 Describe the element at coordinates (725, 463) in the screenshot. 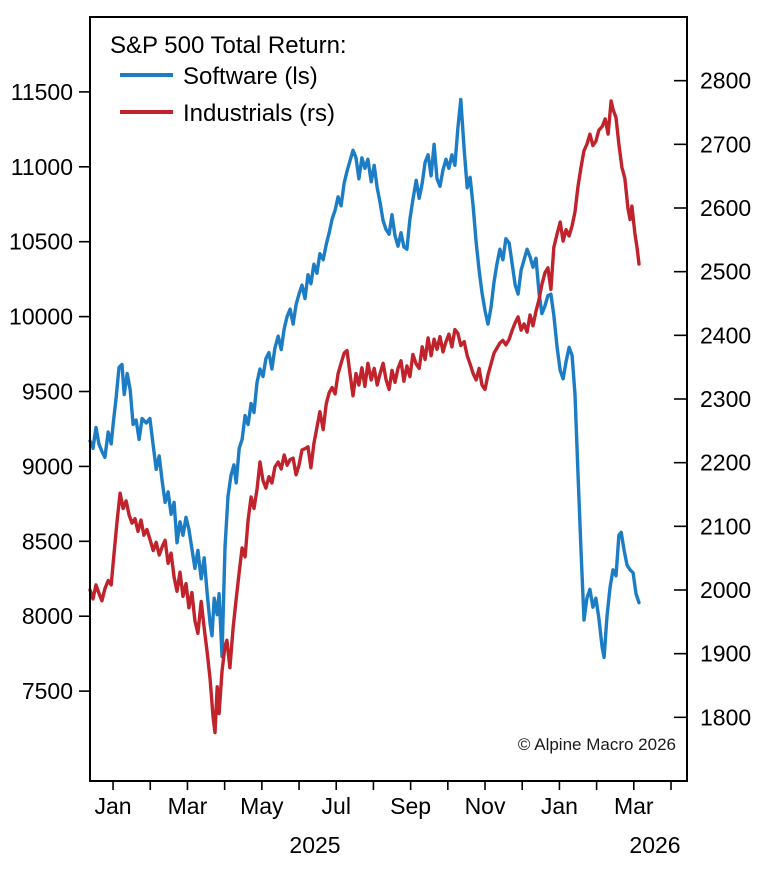

I see `y-right-tick-label: 2200` at that location.